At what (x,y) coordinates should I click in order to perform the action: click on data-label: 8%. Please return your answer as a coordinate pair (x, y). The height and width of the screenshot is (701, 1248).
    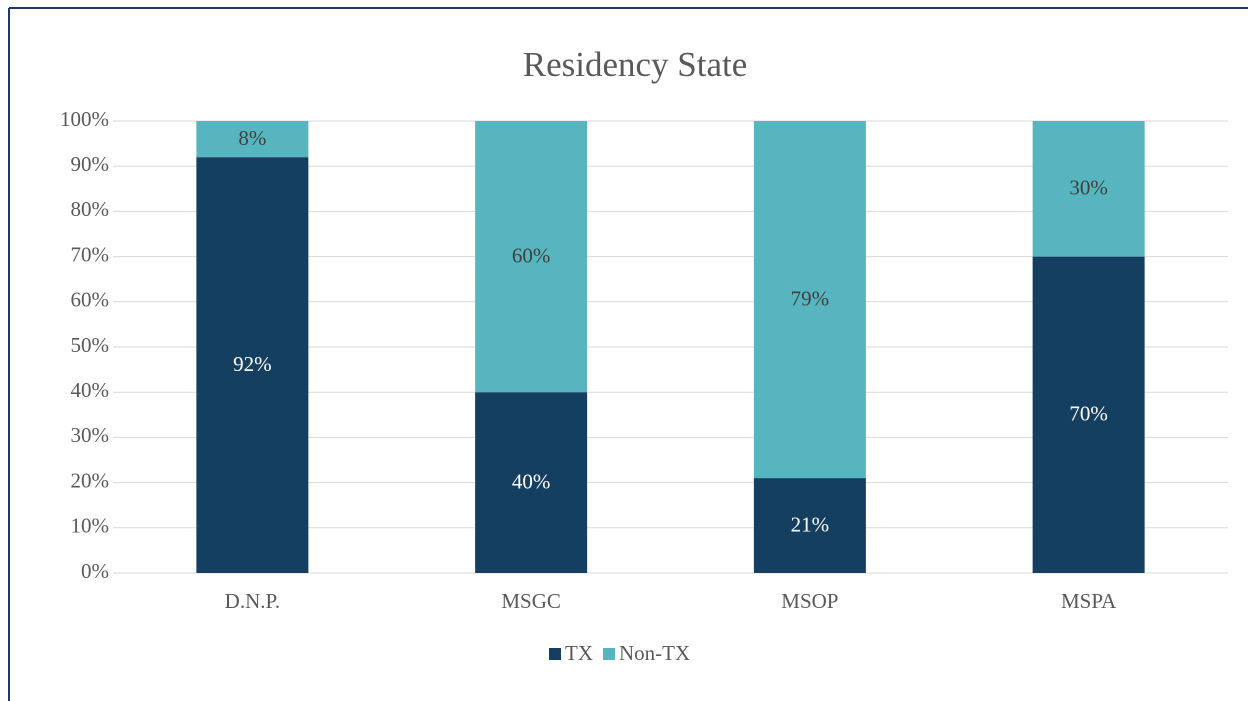
    Looking at the image, I should click on (252, 138).